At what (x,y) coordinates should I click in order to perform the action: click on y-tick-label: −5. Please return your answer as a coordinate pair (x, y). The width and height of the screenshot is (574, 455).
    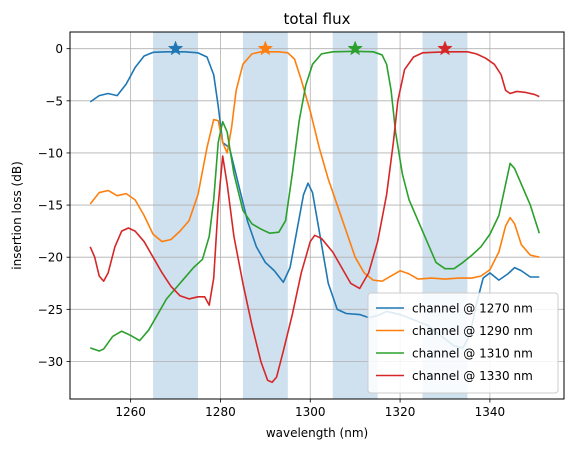
    Looking at the image, I should click on (54, 101).